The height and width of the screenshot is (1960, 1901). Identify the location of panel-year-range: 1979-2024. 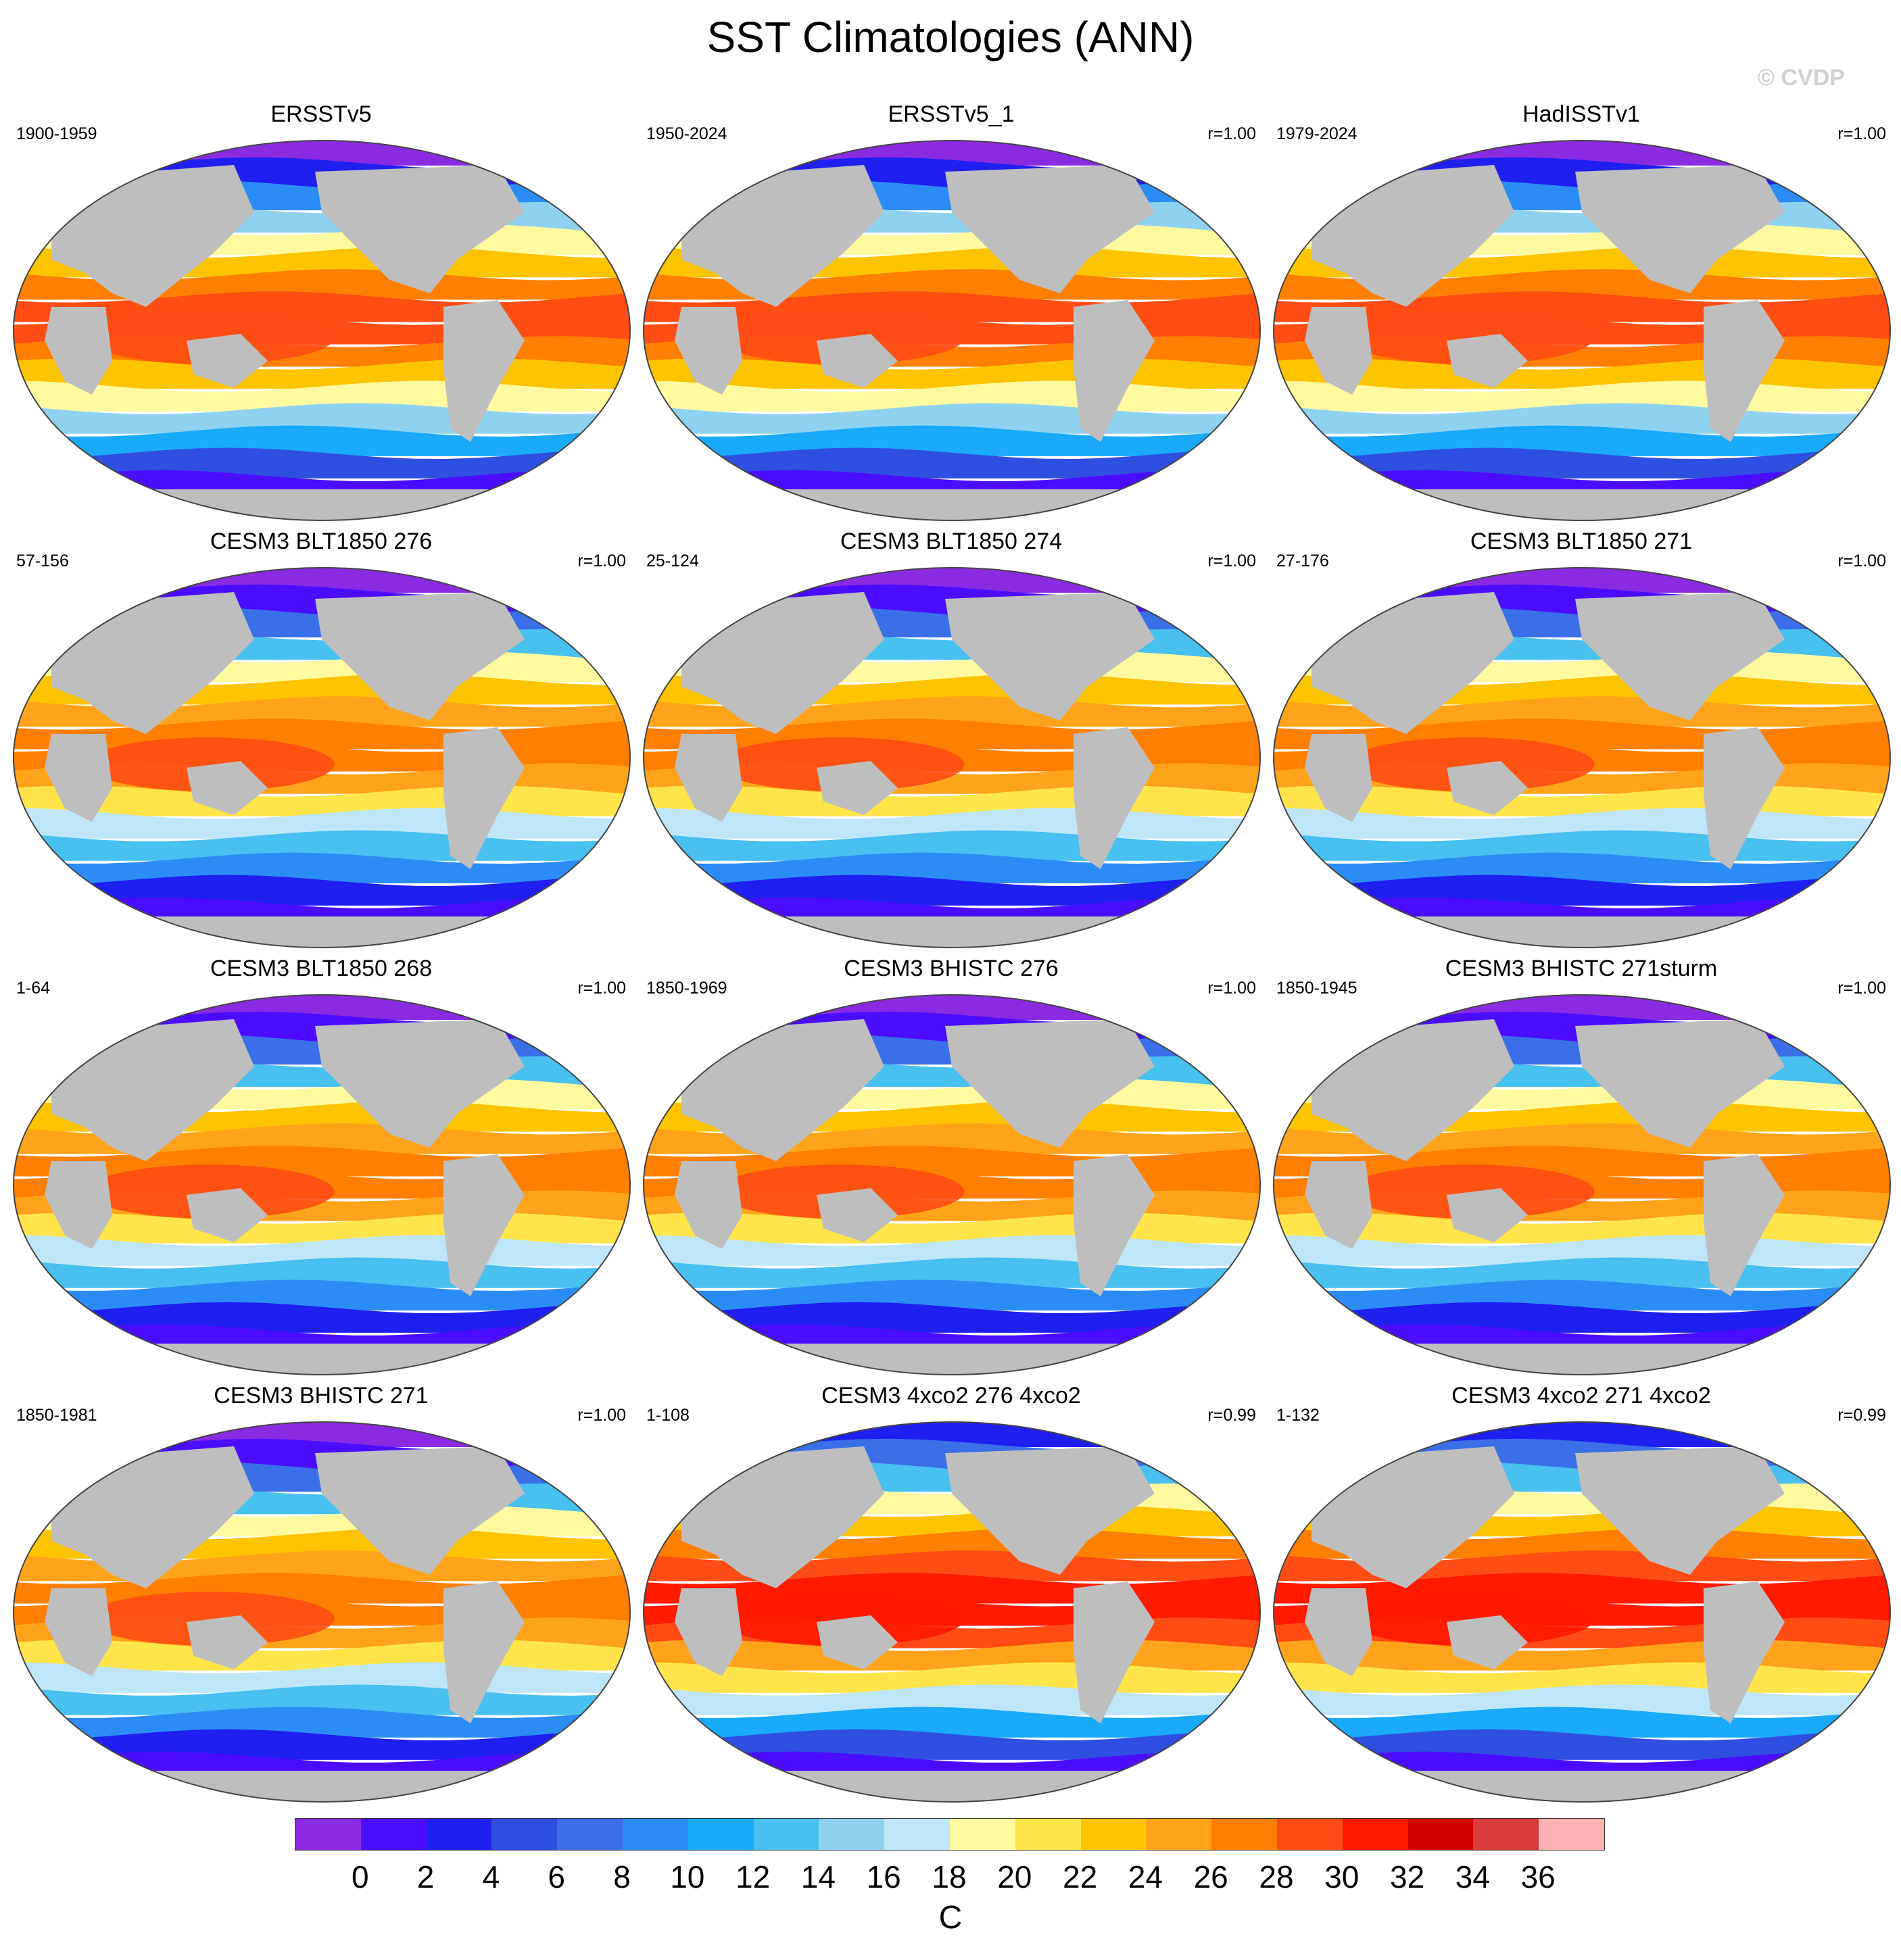
(1316, 133).